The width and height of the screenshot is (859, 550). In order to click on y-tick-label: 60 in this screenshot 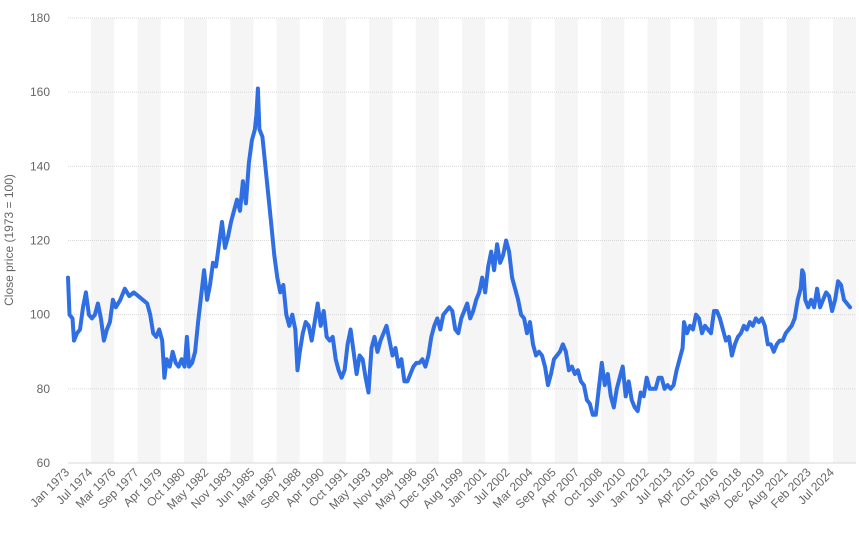, I will do `click(44, 463)`.